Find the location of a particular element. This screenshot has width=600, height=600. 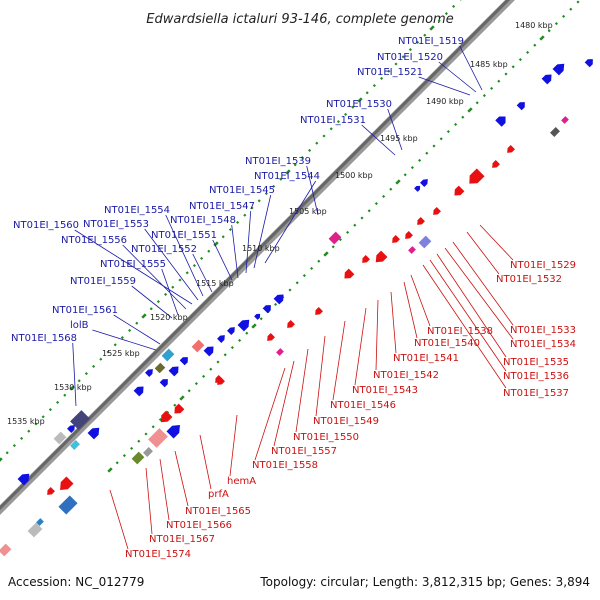

forward-gene-label: NT01EI_1539 is located at coordinates (278, 161).